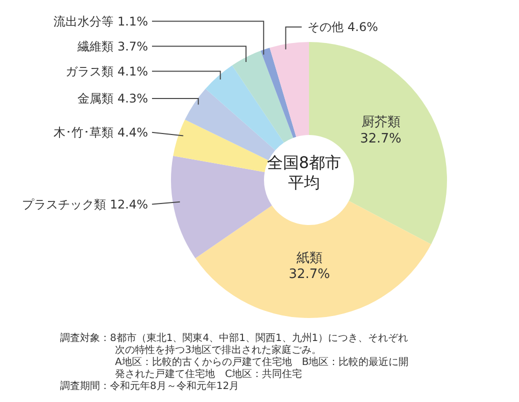 This screenshot has height=402, width=519. I want to click on text: 調査対象：8都市（東北1、関東4、中部1、関西1、九州1）につき、それぞれ次の特性を持つ3地区で排出された家庭ごみ。 A地区：比較的古くからの戸建て住宅地 B地区：比較的最近に開発された戸建て住宅地 C地区：共同住宅, so click(235, 356).